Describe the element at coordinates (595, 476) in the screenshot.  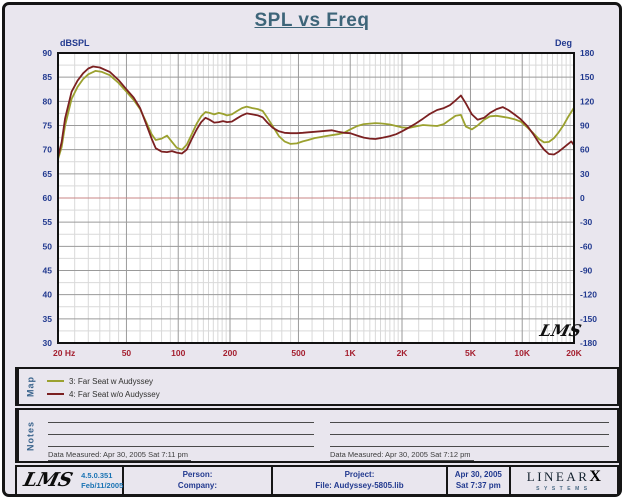
I see `brand-x-text: X` at that location.